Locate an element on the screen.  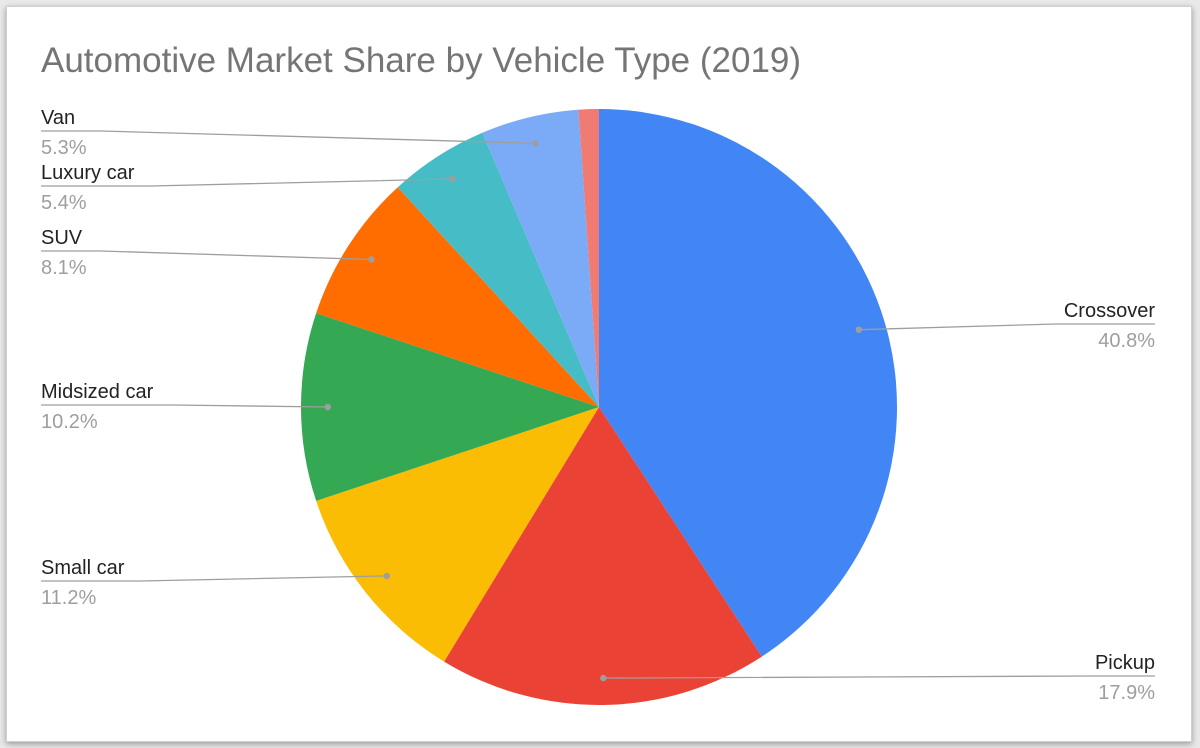
pie-slice-midsized-car is located at coordinates (449, 407).